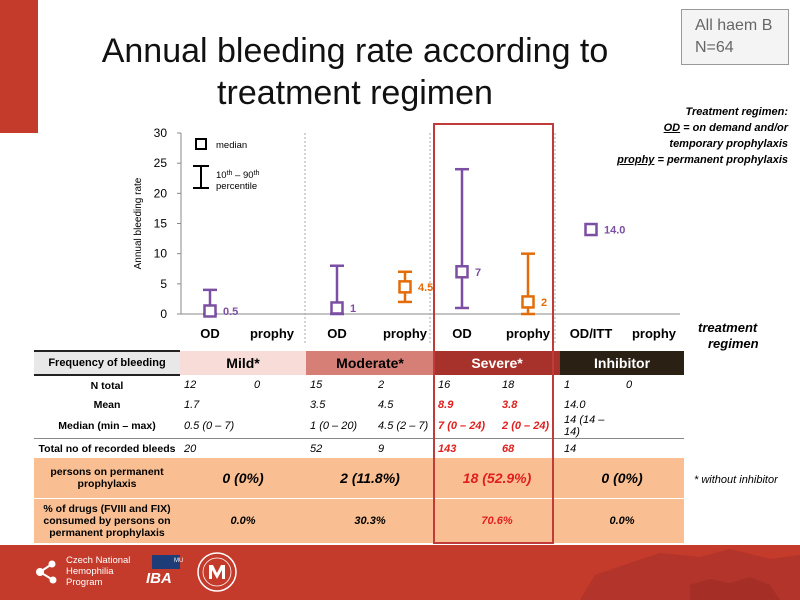 The height and width of the screenshot is (600, 800). Describe the element at coordinates (243, 520) in the screenshot. I see `drug-value-mild: 0.0%` at that location.